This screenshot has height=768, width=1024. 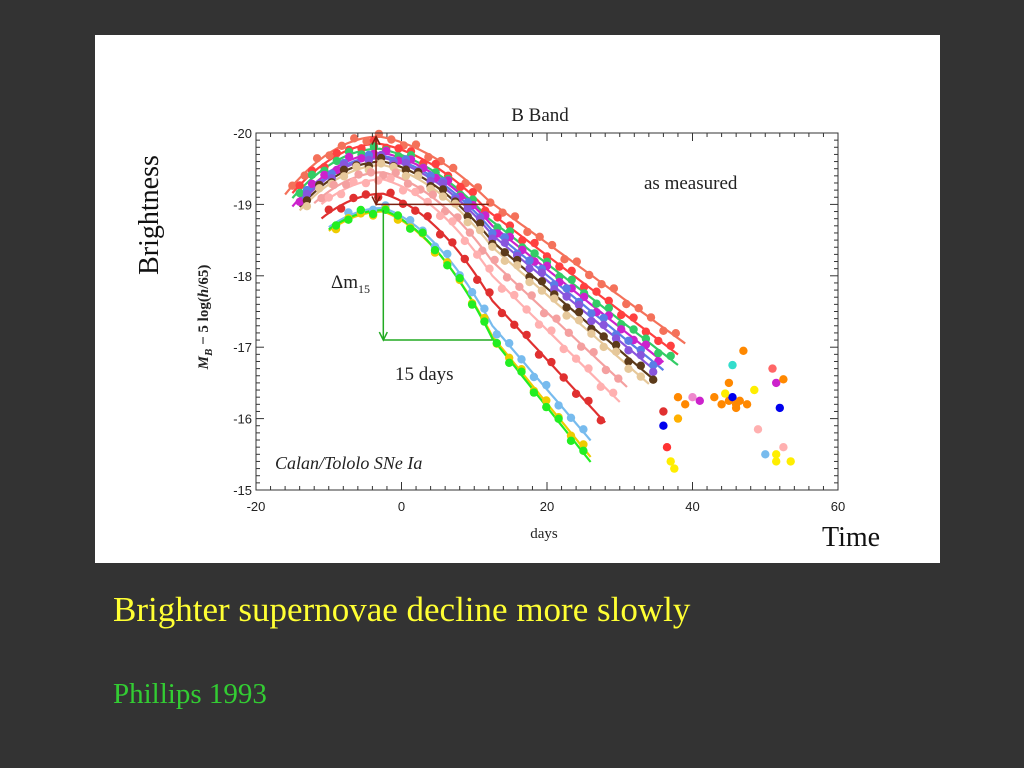 I want to click on delta-m15-subscript: 15, so click(x=364, y=289).